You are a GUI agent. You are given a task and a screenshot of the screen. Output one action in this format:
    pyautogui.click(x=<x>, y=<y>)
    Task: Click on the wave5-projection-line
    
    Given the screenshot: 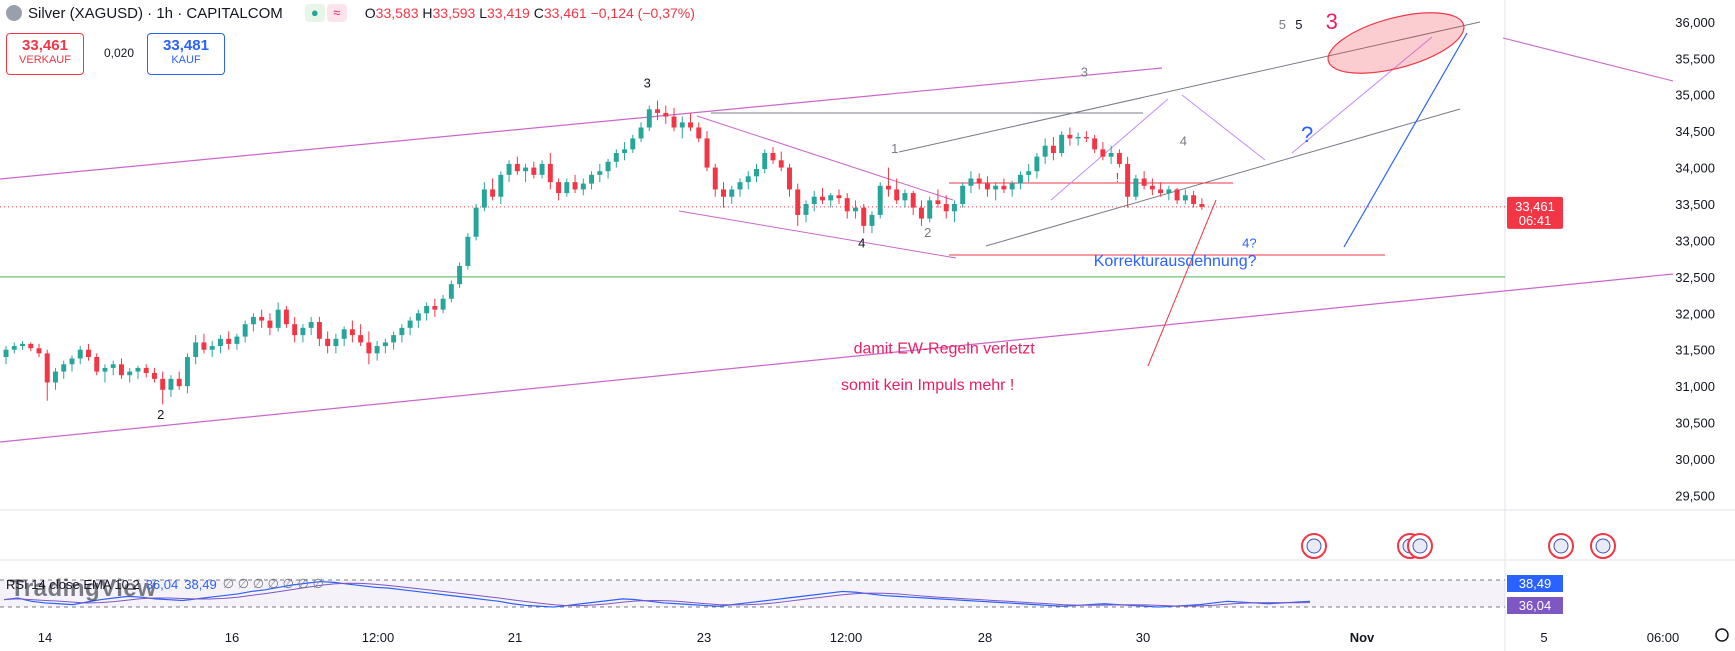 What is the action you would take?
    pyautogui.click(x=1362, y=95)
    